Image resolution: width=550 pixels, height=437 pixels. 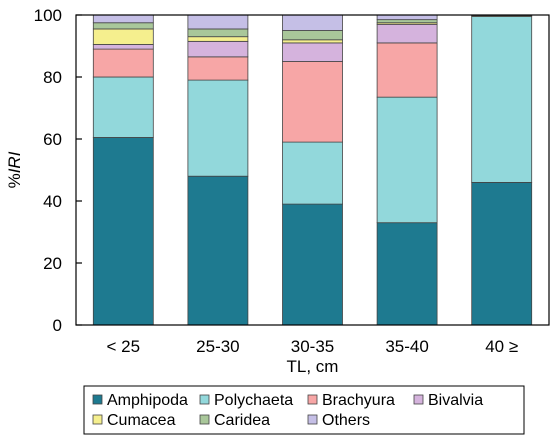 What do you see at coordinates (312, 419) in the screenshot?
I see `legend-swatch-others` at bounding box center [312, 419].